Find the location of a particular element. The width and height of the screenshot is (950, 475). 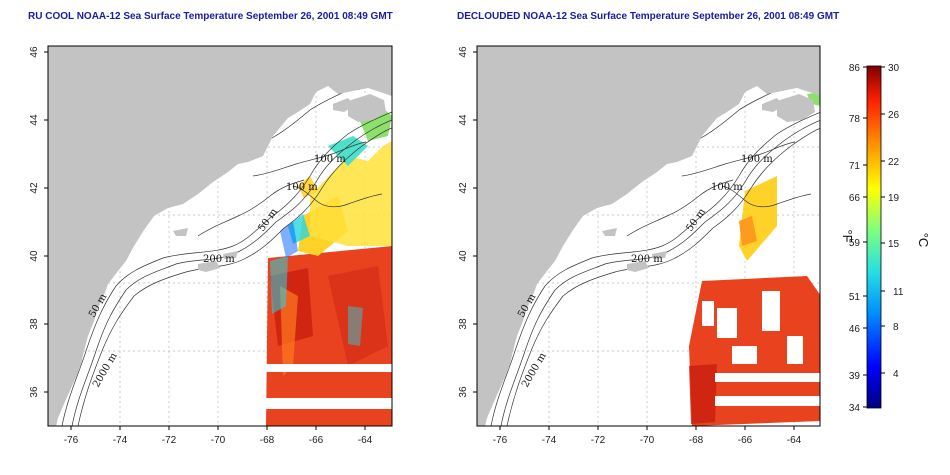

celsius-tick-label: 30 is located at coordinates (894, 68).